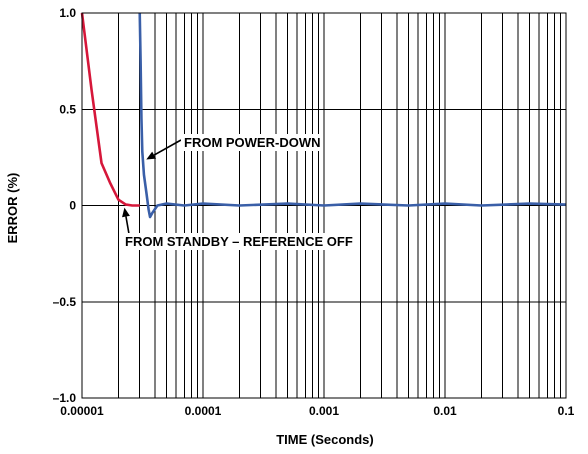 This screenshot has width=588, height=454. I want to click on y-tick-label: 0.5, so click(67, 109).